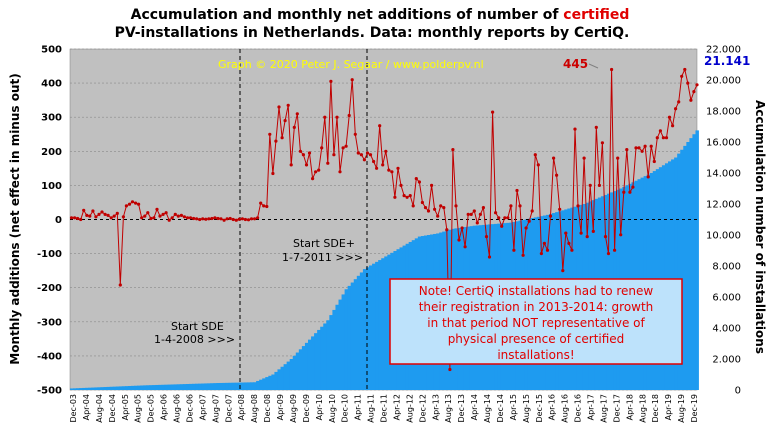  Describe the element at coordinates (49, 221) in the screenshot. I see `left-axis-ticks: 500 400 300 200 100 0 -100 -200 -300 -400 -500` at that location.